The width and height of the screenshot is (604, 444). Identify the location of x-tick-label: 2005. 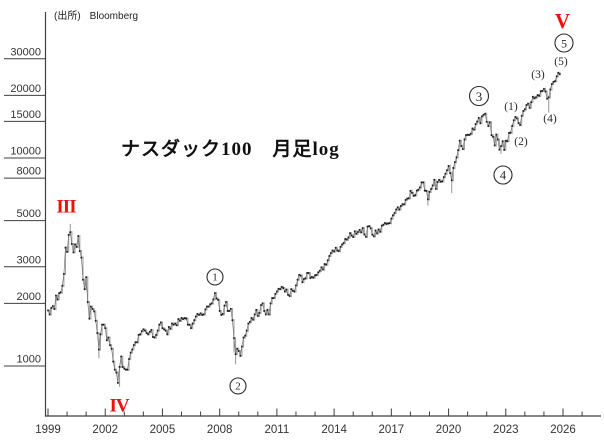
(163, 430).